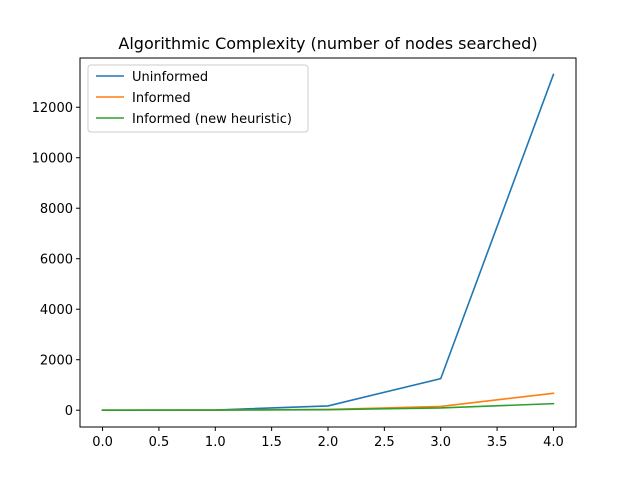  I want to click on y-tick-label: 2000, so click(56, 361).